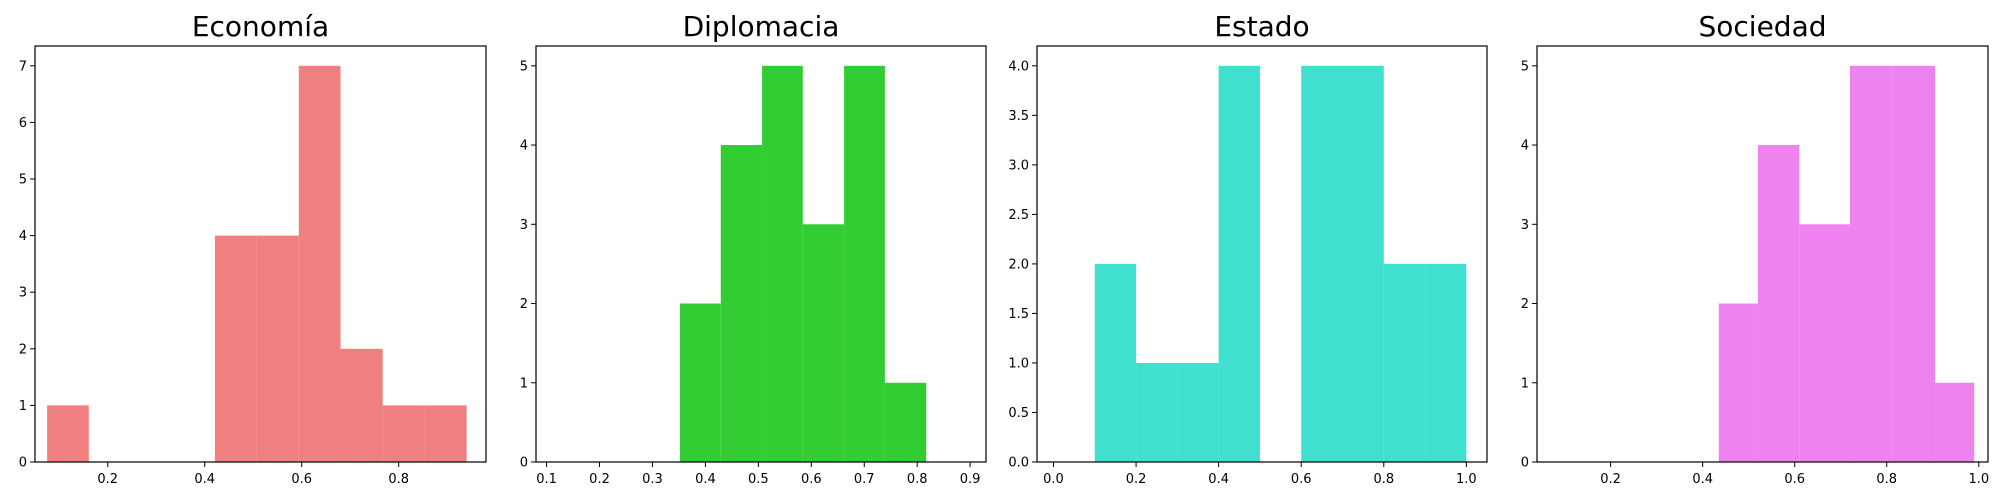  I want to click on x-tick-label: 0.9, so click(970, 479).